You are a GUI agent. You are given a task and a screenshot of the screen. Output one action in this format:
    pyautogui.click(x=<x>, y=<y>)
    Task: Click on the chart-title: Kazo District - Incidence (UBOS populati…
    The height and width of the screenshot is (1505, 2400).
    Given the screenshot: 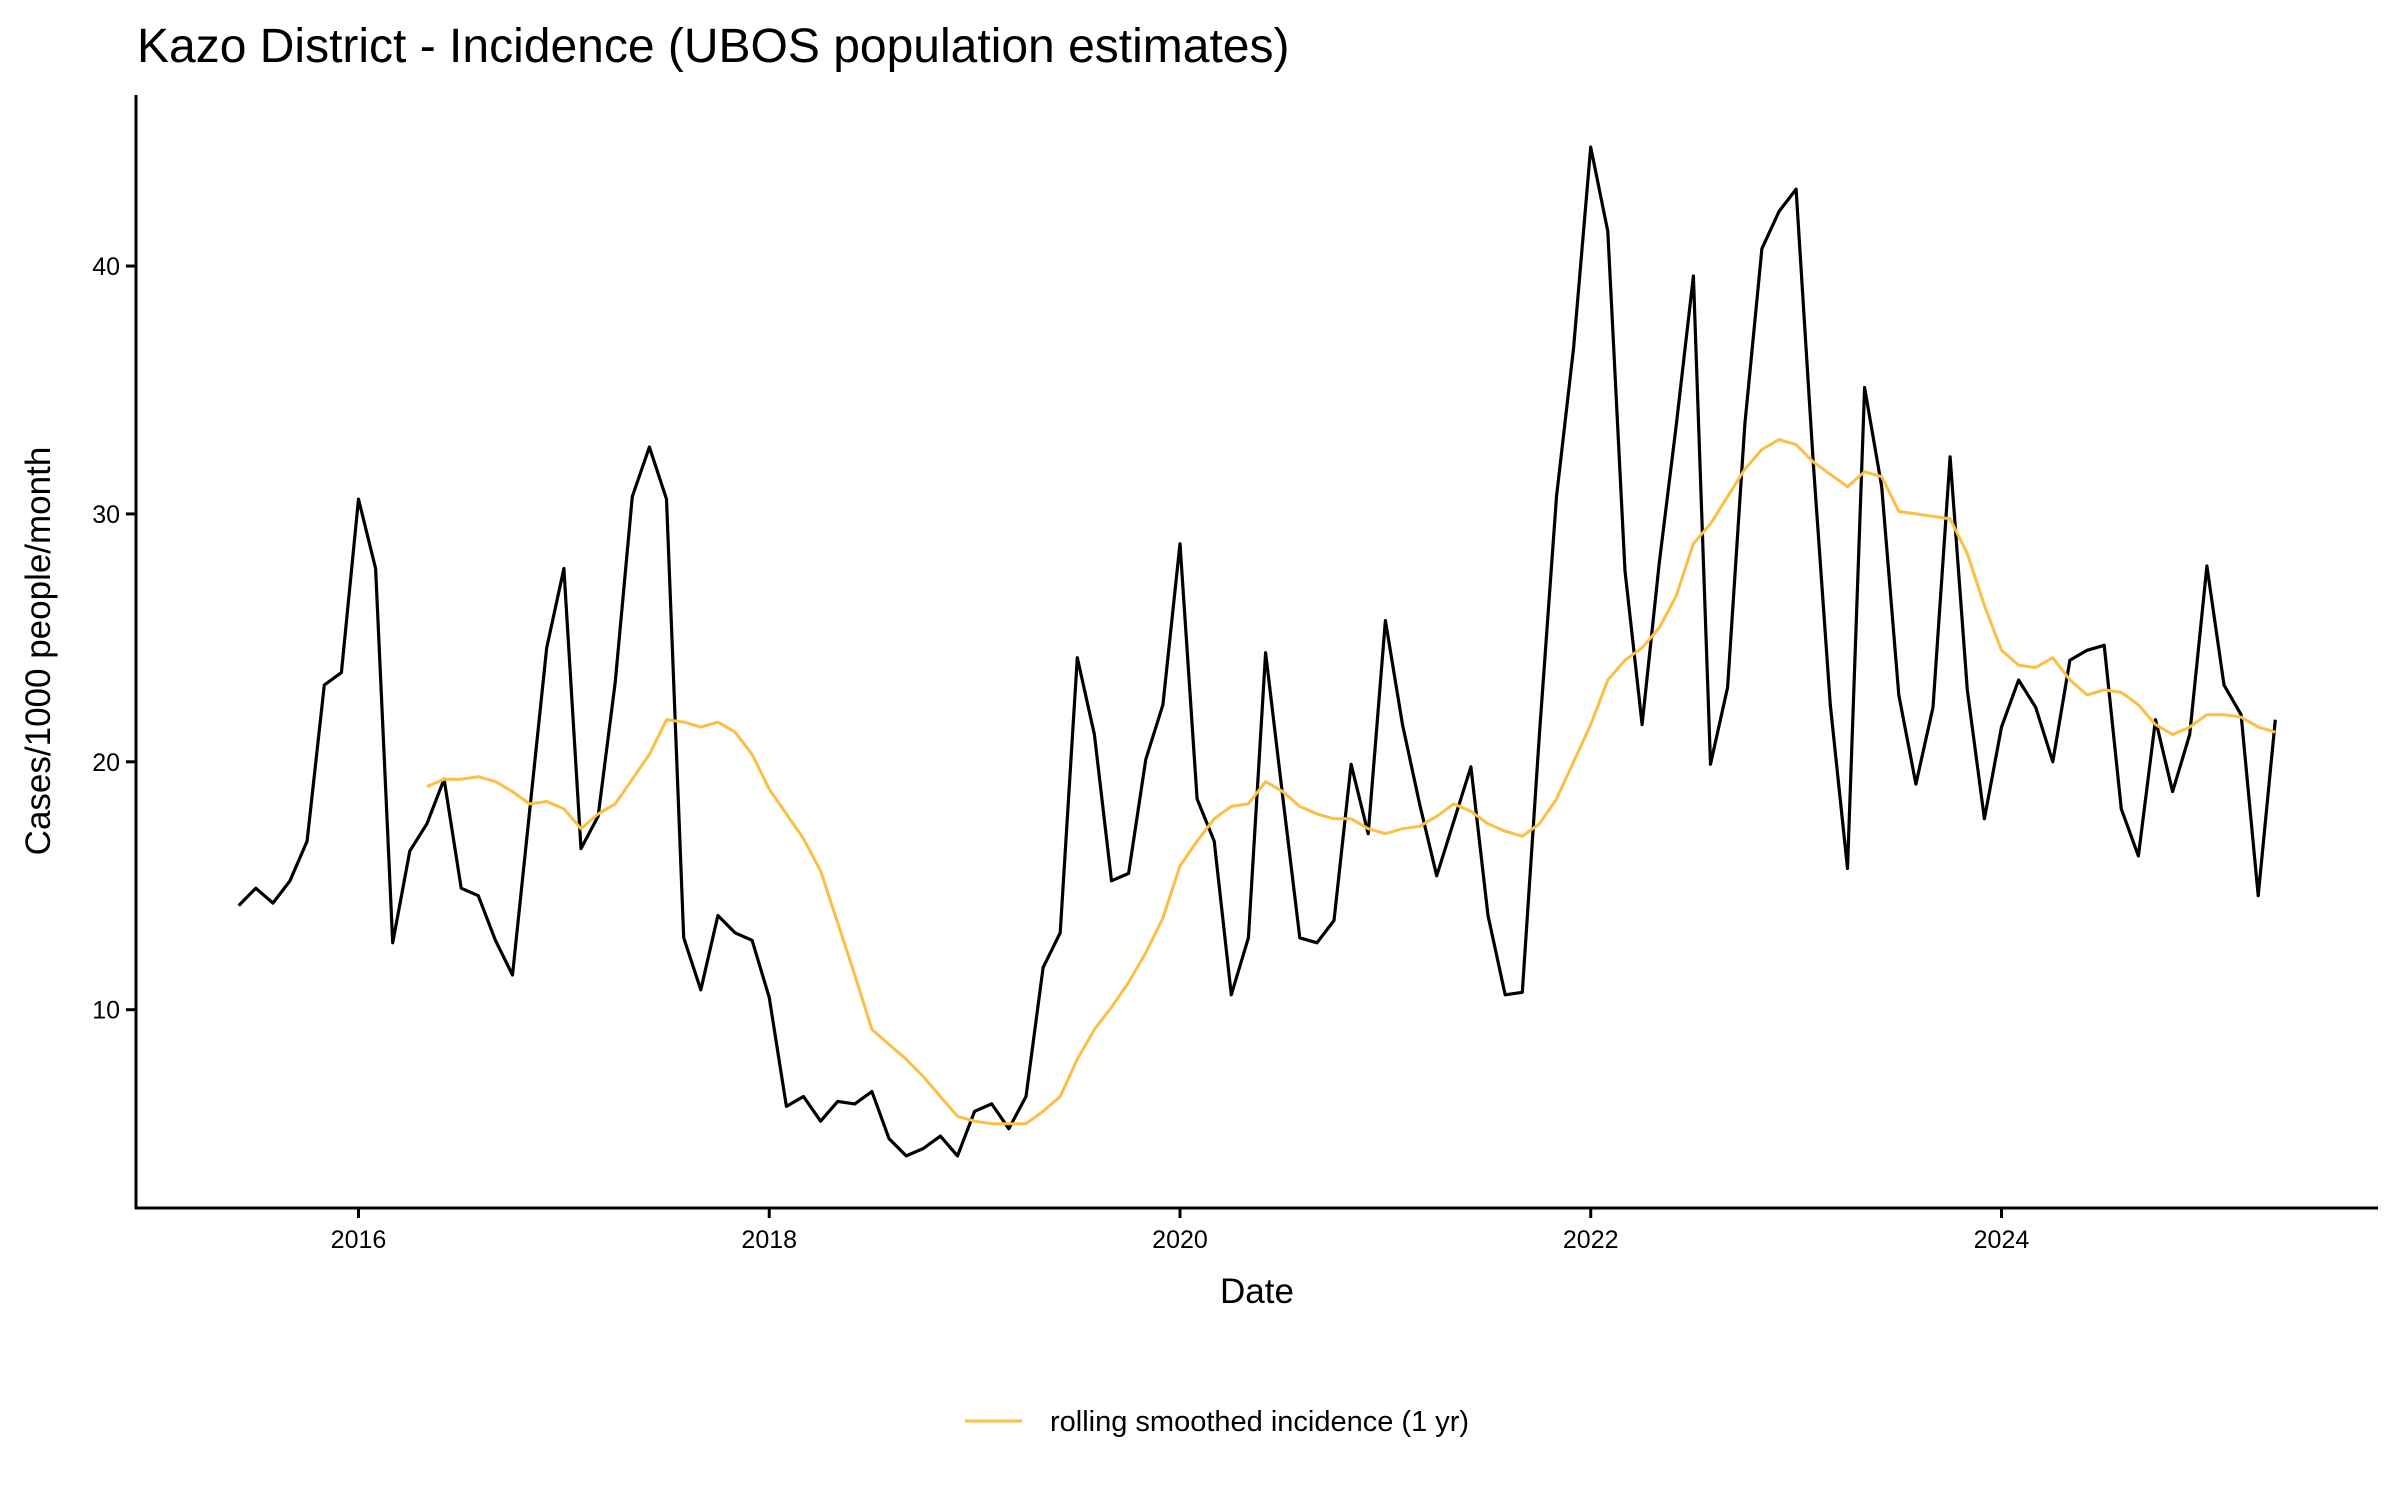 What is the action you would take?
    pyautogui.click(x=713, y=46)
    